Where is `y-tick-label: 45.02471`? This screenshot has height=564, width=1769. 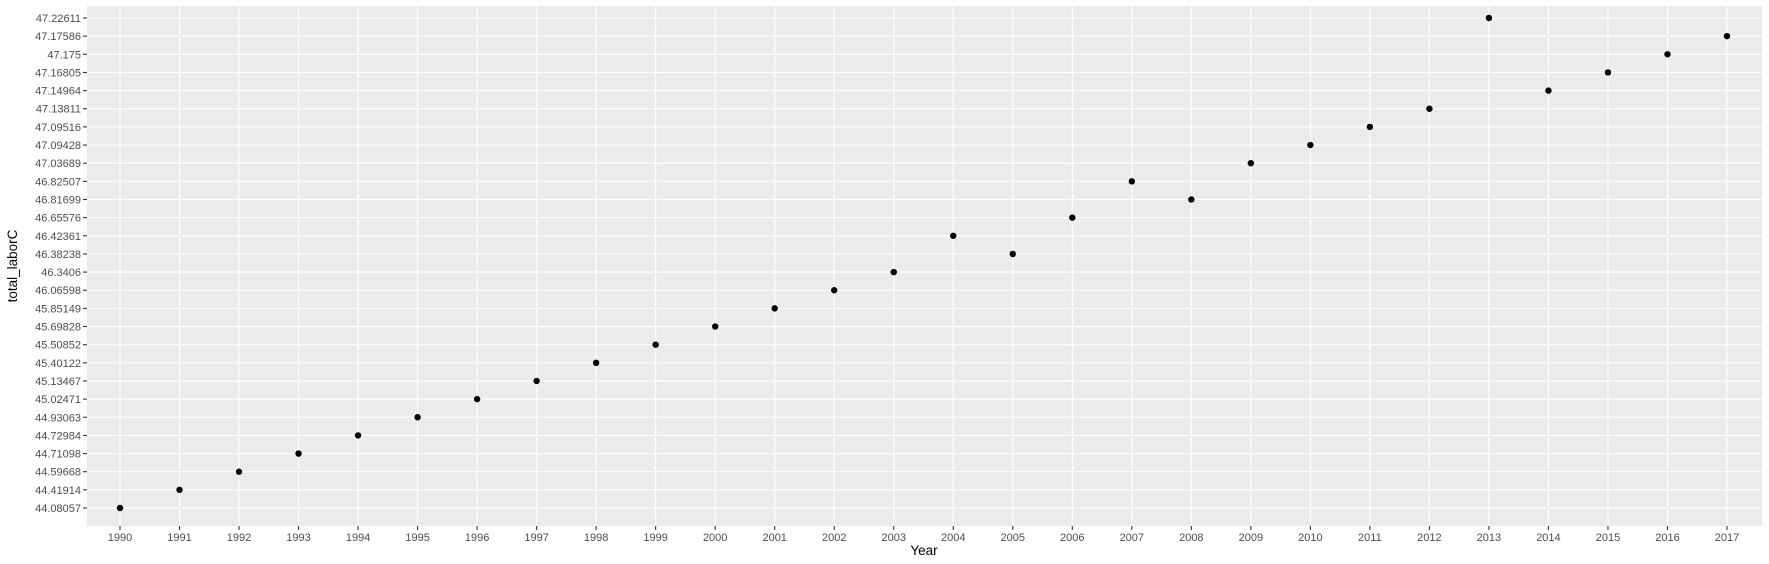 y-tick-label: 45.02471 is located at coordinates (58, 400).